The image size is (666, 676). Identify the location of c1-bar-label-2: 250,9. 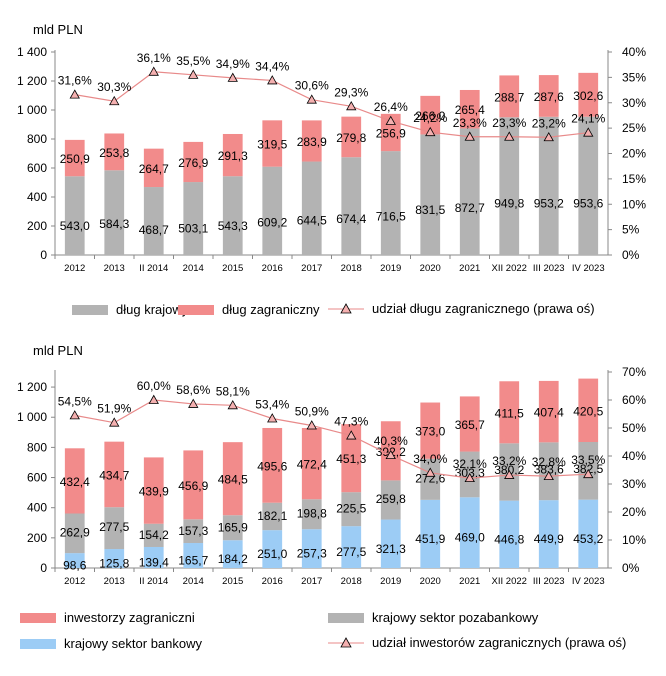
(75, 159).